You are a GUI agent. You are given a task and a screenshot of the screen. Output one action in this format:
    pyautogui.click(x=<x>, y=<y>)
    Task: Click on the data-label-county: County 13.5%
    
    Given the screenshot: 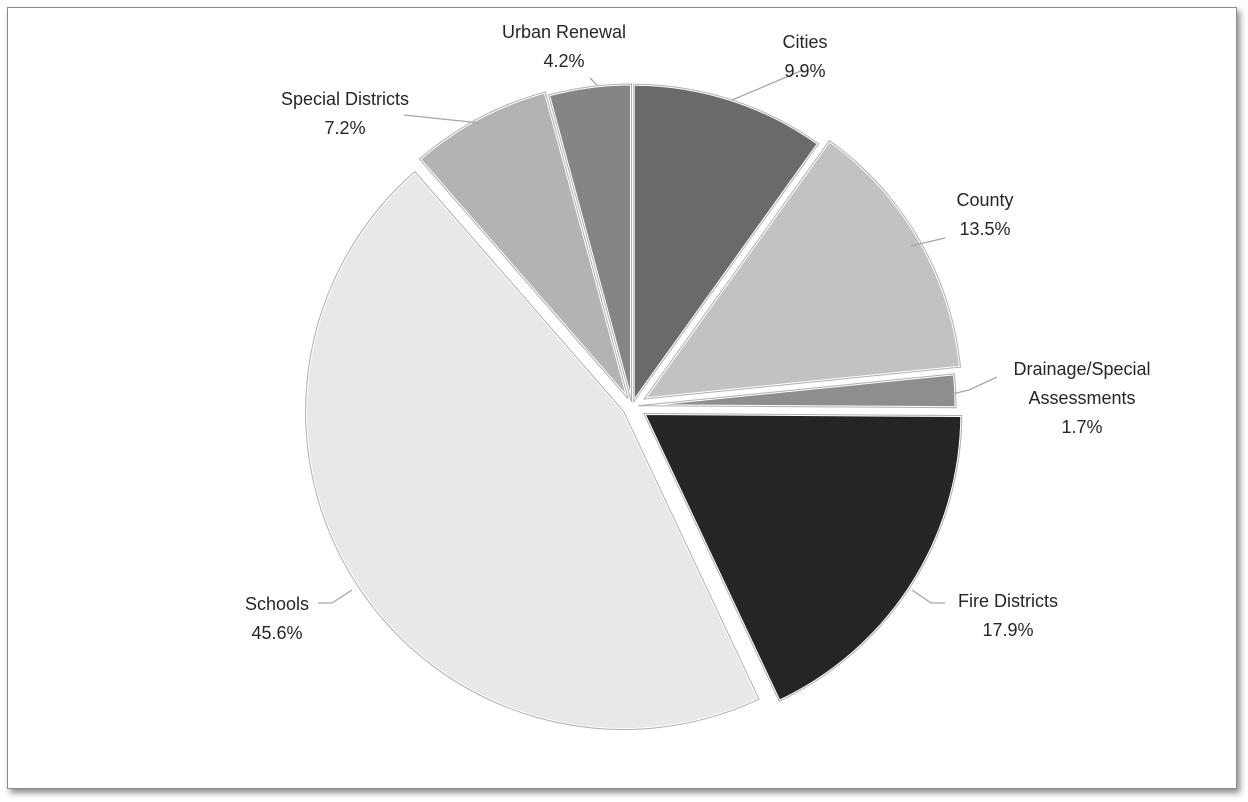 What is the action you would take?
    pyautogui.click(x=984, y=214)
    